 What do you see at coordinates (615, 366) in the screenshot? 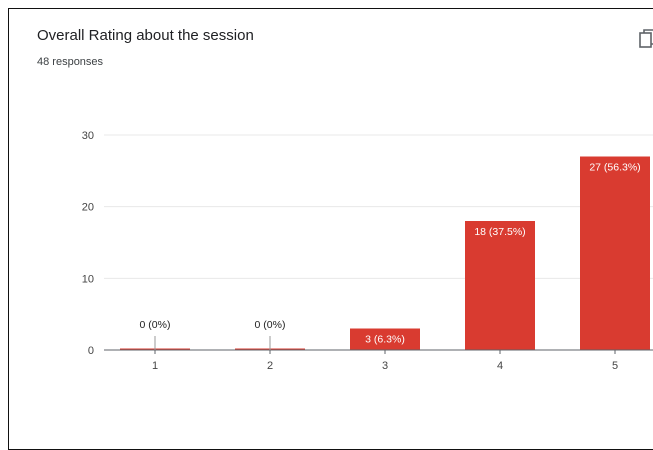
I see `x-tick-label: 5` at bounding box center [615, 366].